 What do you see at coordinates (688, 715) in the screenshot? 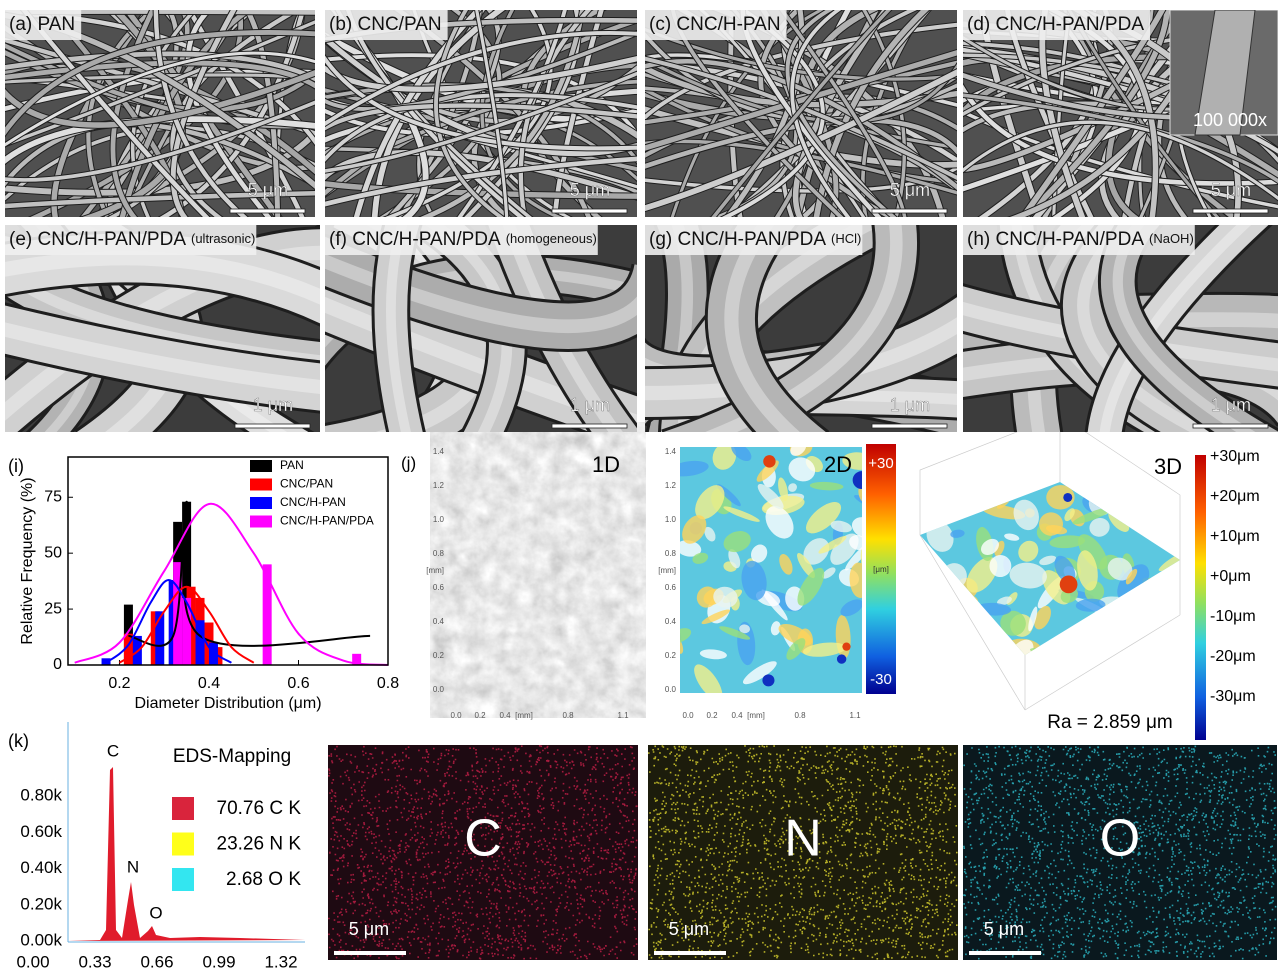
I see `x-tick-label: 0.0` at bounding box center [688, 715].